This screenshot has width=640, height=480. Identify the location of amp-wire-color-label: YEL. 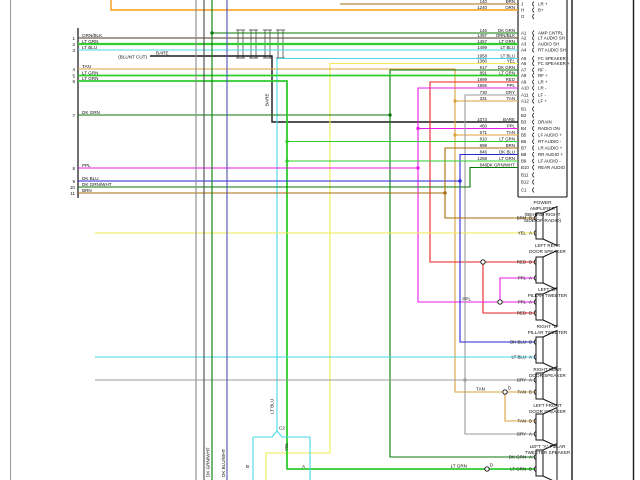
(511, 61).